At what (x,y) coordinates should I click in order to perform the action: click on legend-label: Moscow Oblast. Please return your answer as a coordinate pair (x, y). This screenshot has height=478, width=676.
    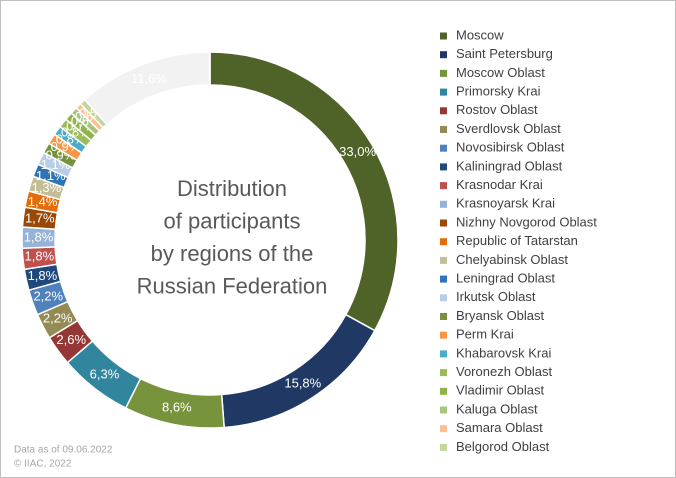
    Looking at the image, I should click on (500, 72).